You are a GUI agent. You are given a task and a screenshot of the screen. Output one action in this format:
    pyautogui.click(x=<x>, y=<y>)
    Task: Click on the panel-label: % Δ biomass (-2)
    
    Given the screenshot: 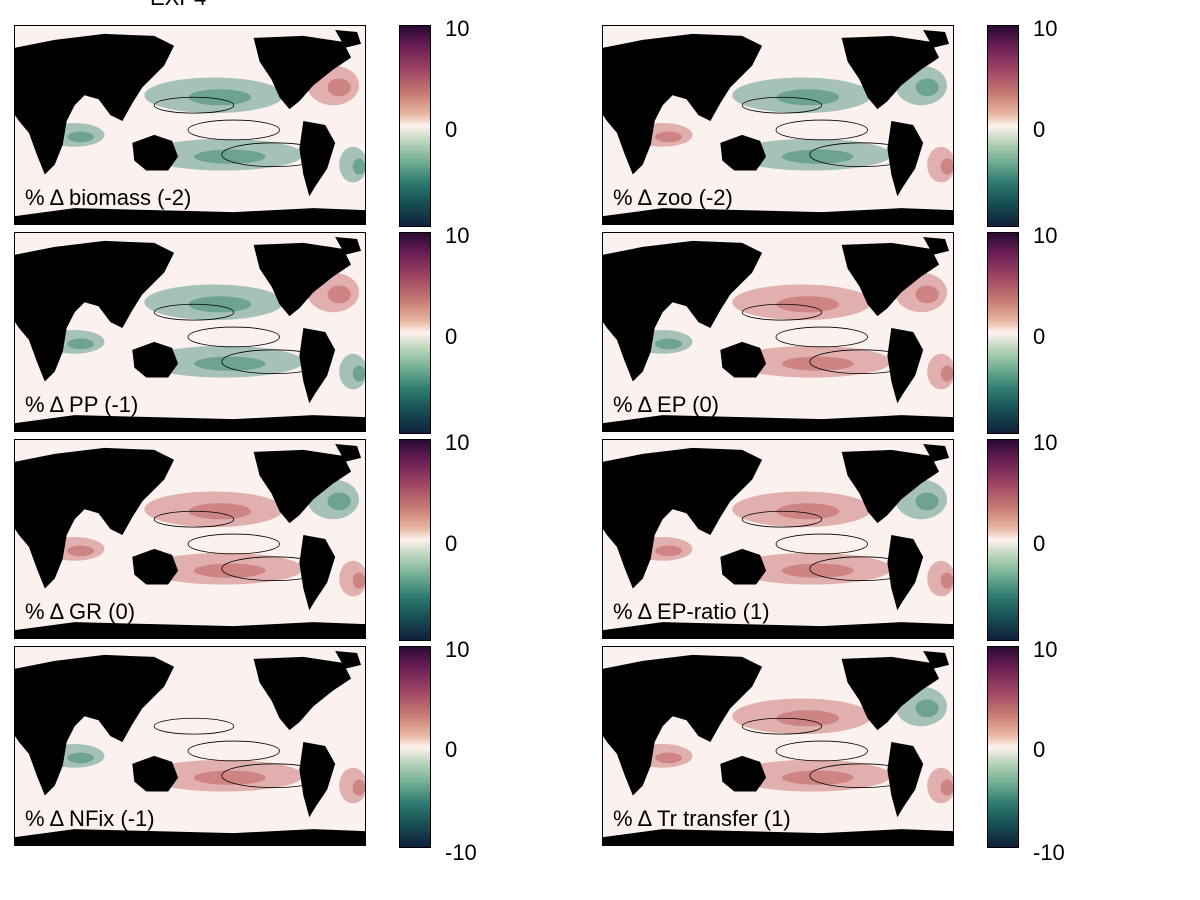 What is the action you would take?
    pyautogui.click(x=108, y=197)
    